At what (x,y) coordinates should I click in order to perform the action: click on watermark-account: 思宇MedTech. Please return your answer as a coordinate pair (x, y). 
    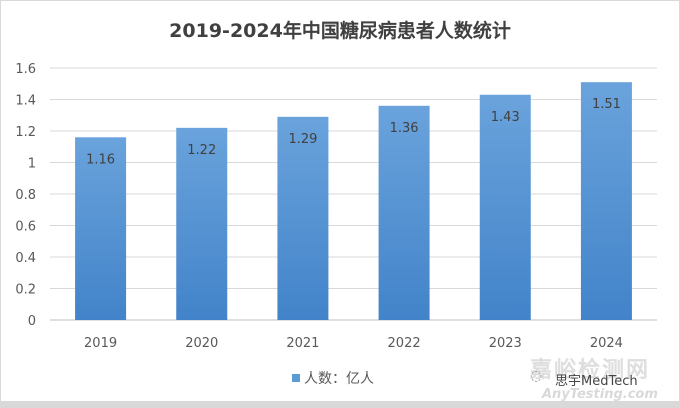
    Looking at the image, I should click on (596, 381).